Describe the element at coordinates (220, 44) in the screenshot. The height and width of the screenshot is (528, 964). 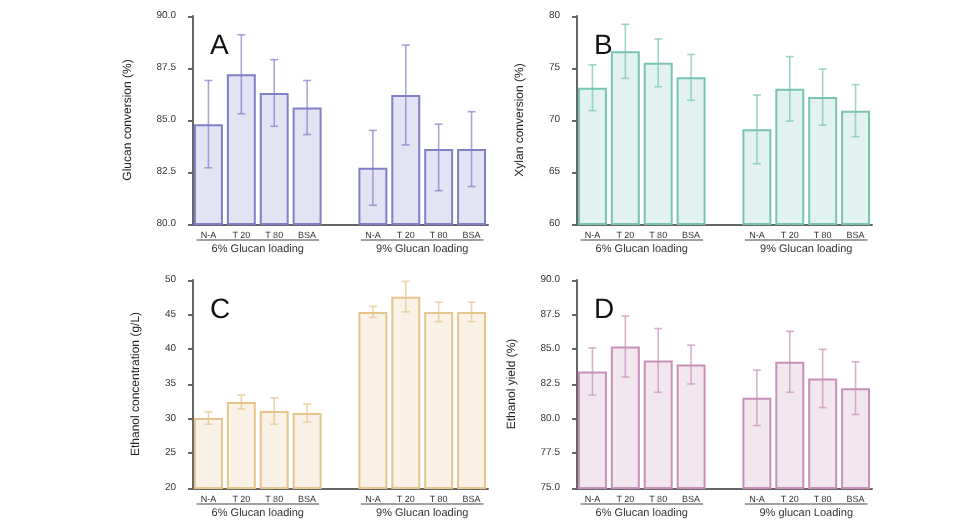
I see `chart-title: A` at that location.